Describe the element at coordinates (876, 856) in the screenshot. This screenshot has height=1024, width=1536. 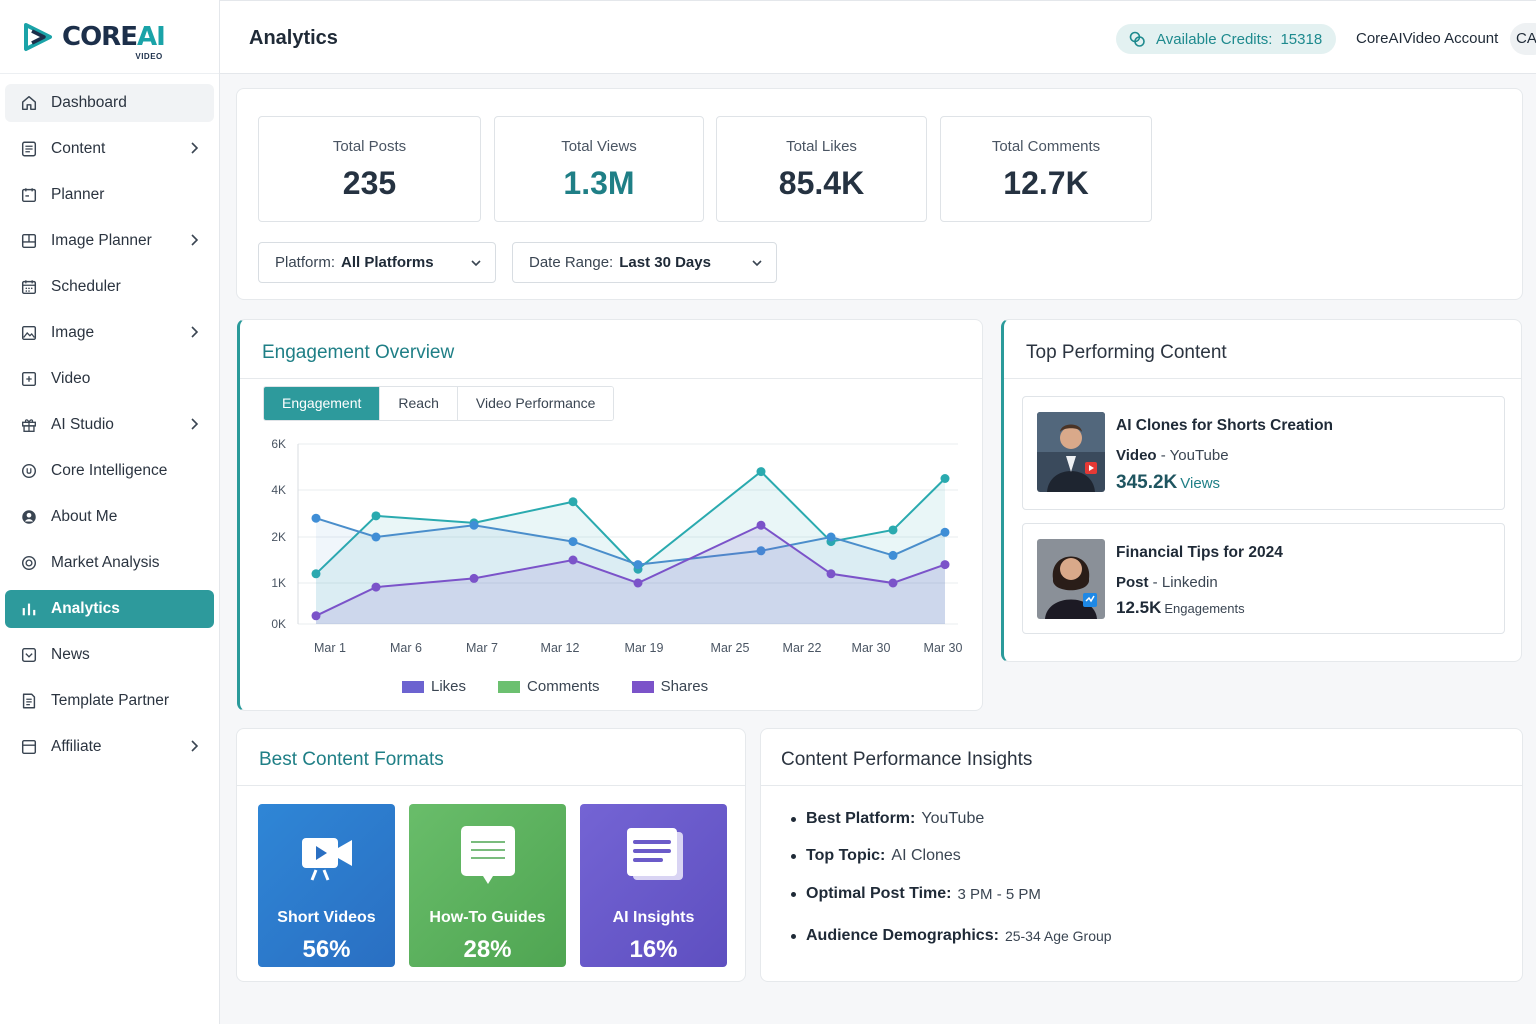
I see `insight-item: Top Topic: AI Clones` at that location.